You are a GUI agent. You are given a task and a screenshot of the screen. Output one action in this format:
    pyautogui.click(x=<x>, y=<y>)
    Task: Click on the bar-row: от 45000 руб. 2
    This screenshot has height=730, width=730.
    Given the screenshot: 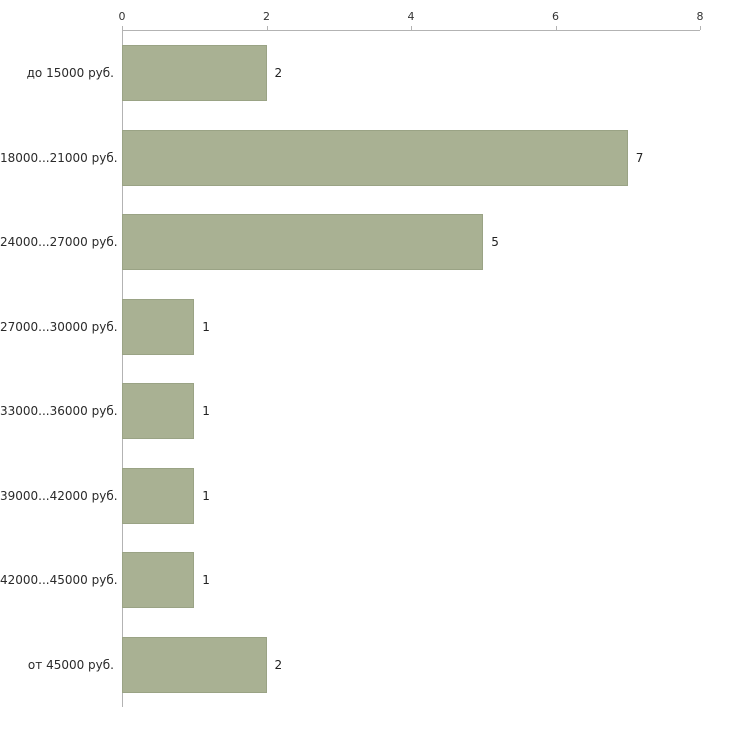 What is the action you would take?
    pyautogui.click(x=365, y=665)
    